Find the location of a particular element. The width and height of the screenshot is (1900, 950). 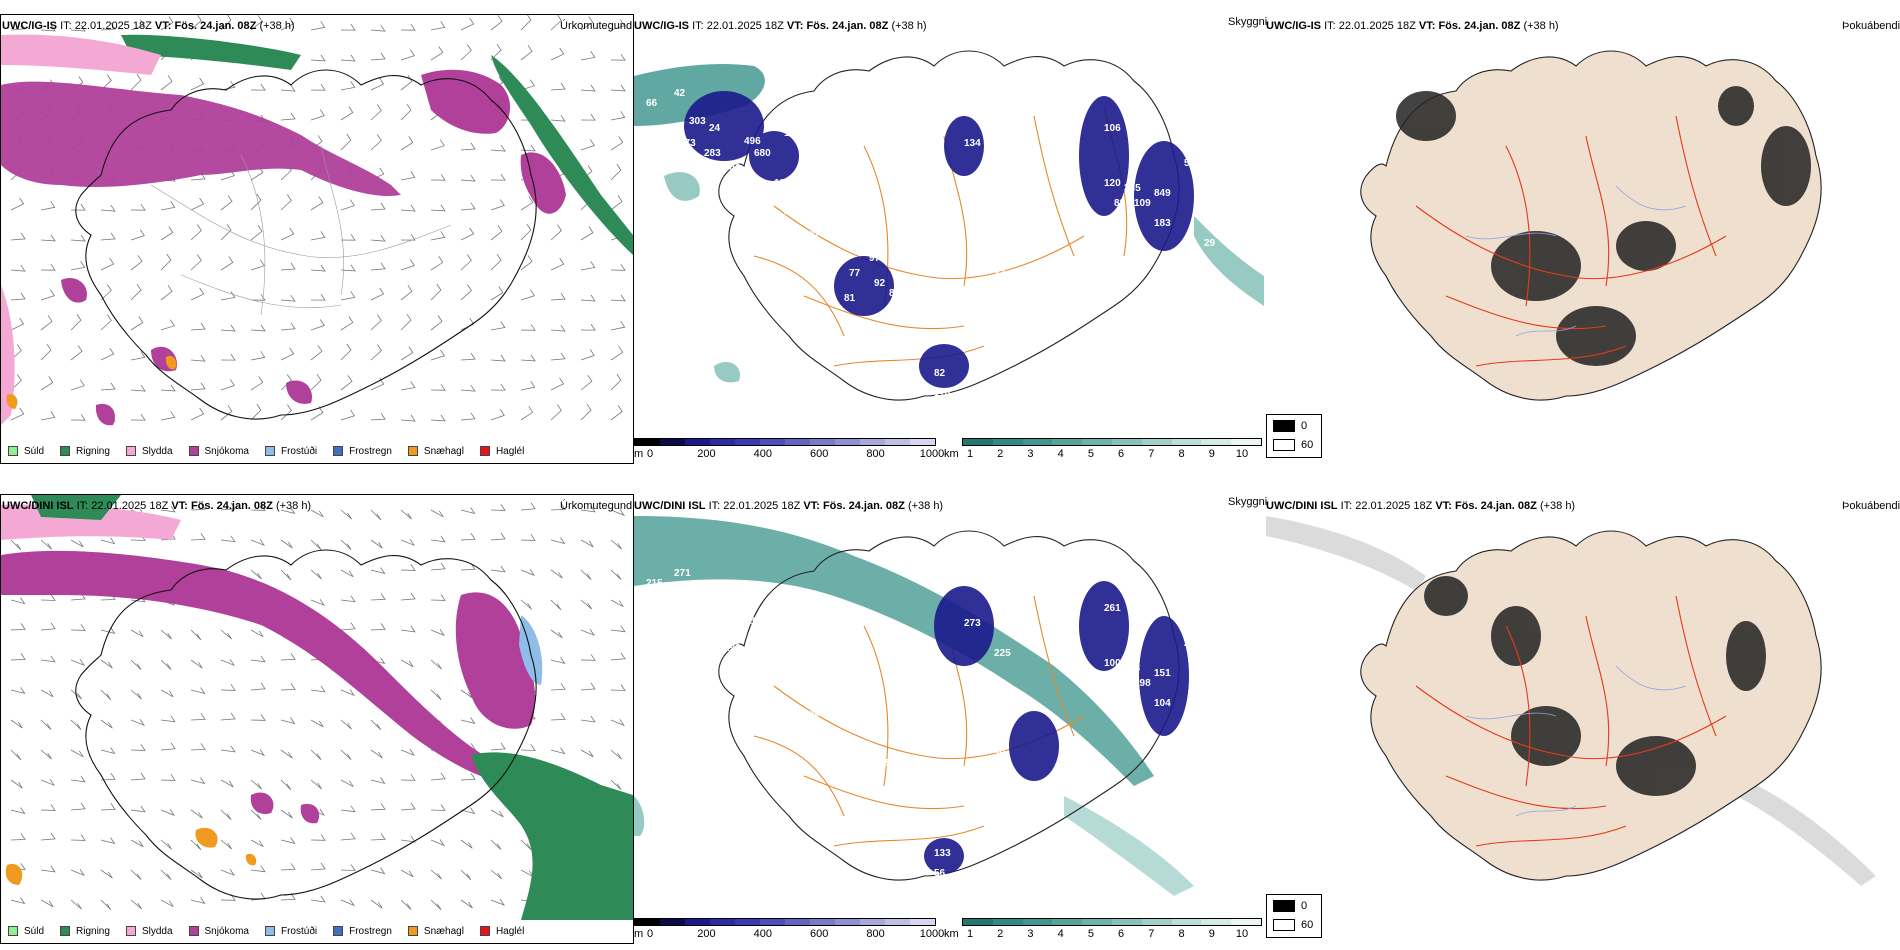

freezing-drizzle-area is located at coordinates (531, 650).